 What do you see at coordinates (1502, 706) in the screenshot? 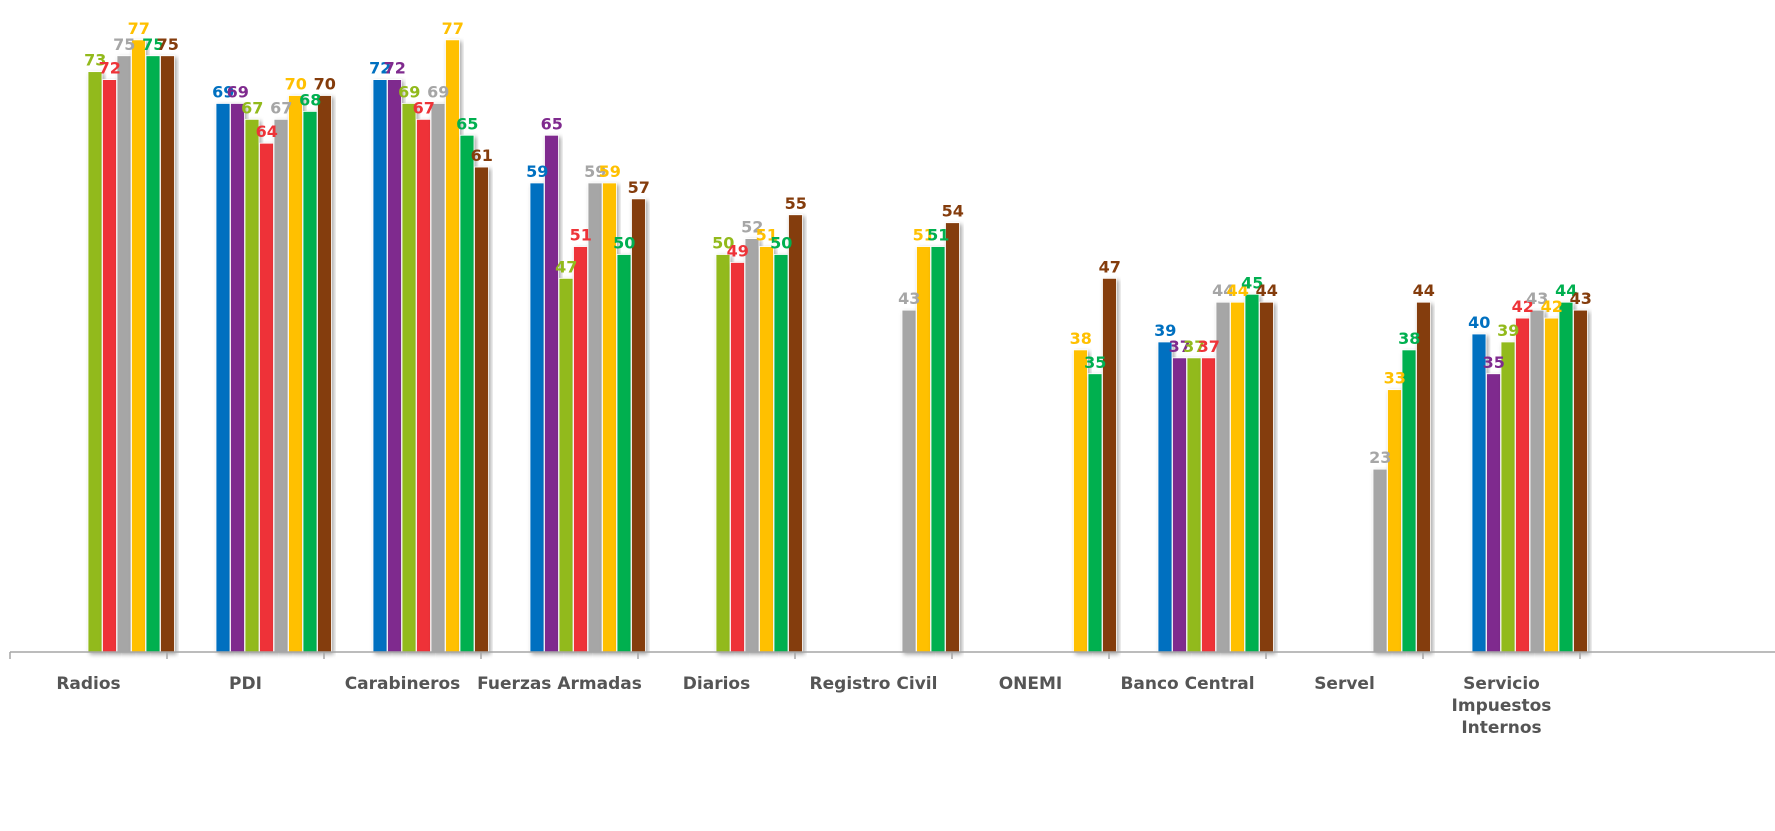
I see `category-label: Servicio Impuestos Internos` at bounding box center [1502, 706].